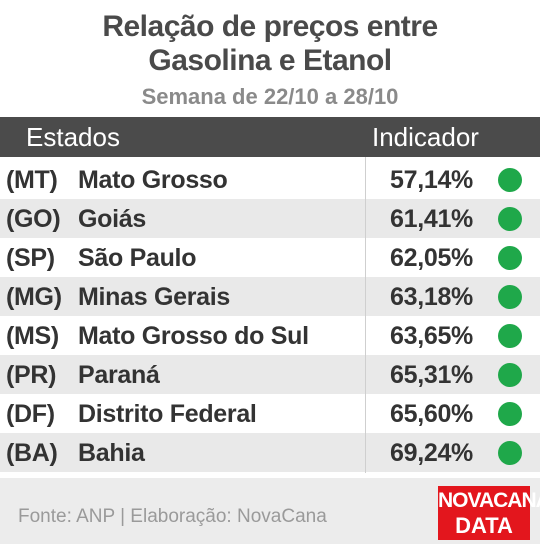  What do you see at coordinates (34, 297) in the screenshot?
I see `state-code: (MG)` at bounding box center [34, 297].